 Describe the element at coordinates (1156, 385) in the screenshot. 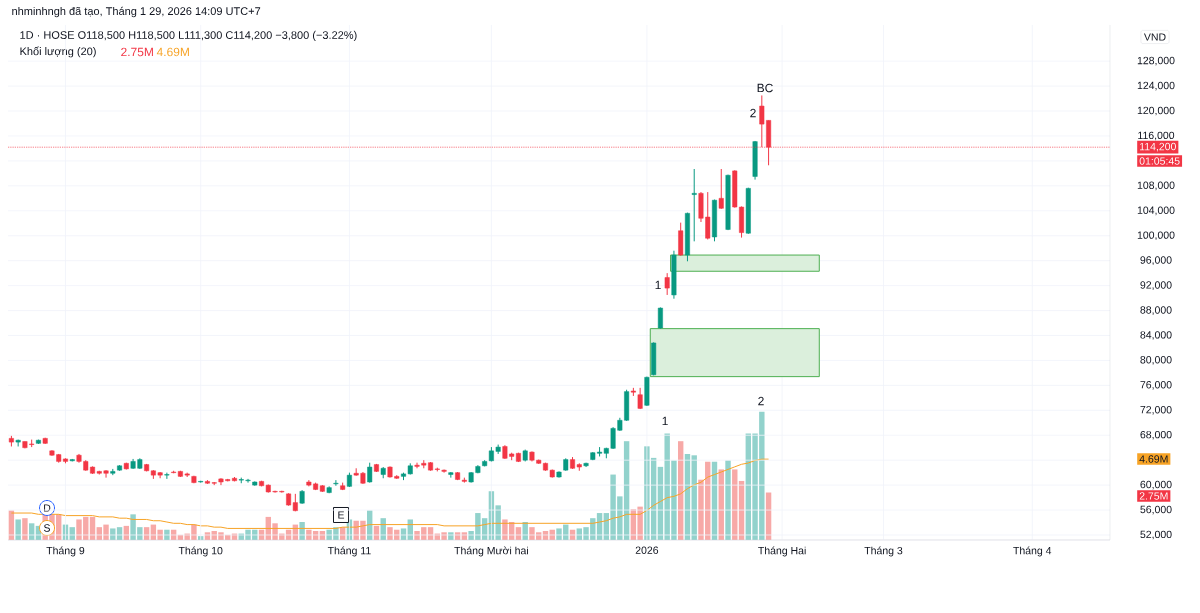

I see `y-tick-label: 76,000` at that location.